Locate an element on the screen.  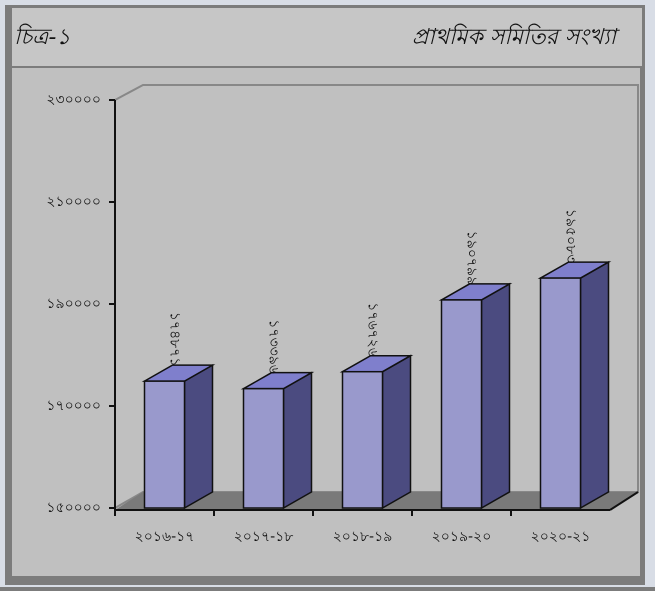
data-label: ১৭৩৩৯৬ is located at coordinates (274, 346).